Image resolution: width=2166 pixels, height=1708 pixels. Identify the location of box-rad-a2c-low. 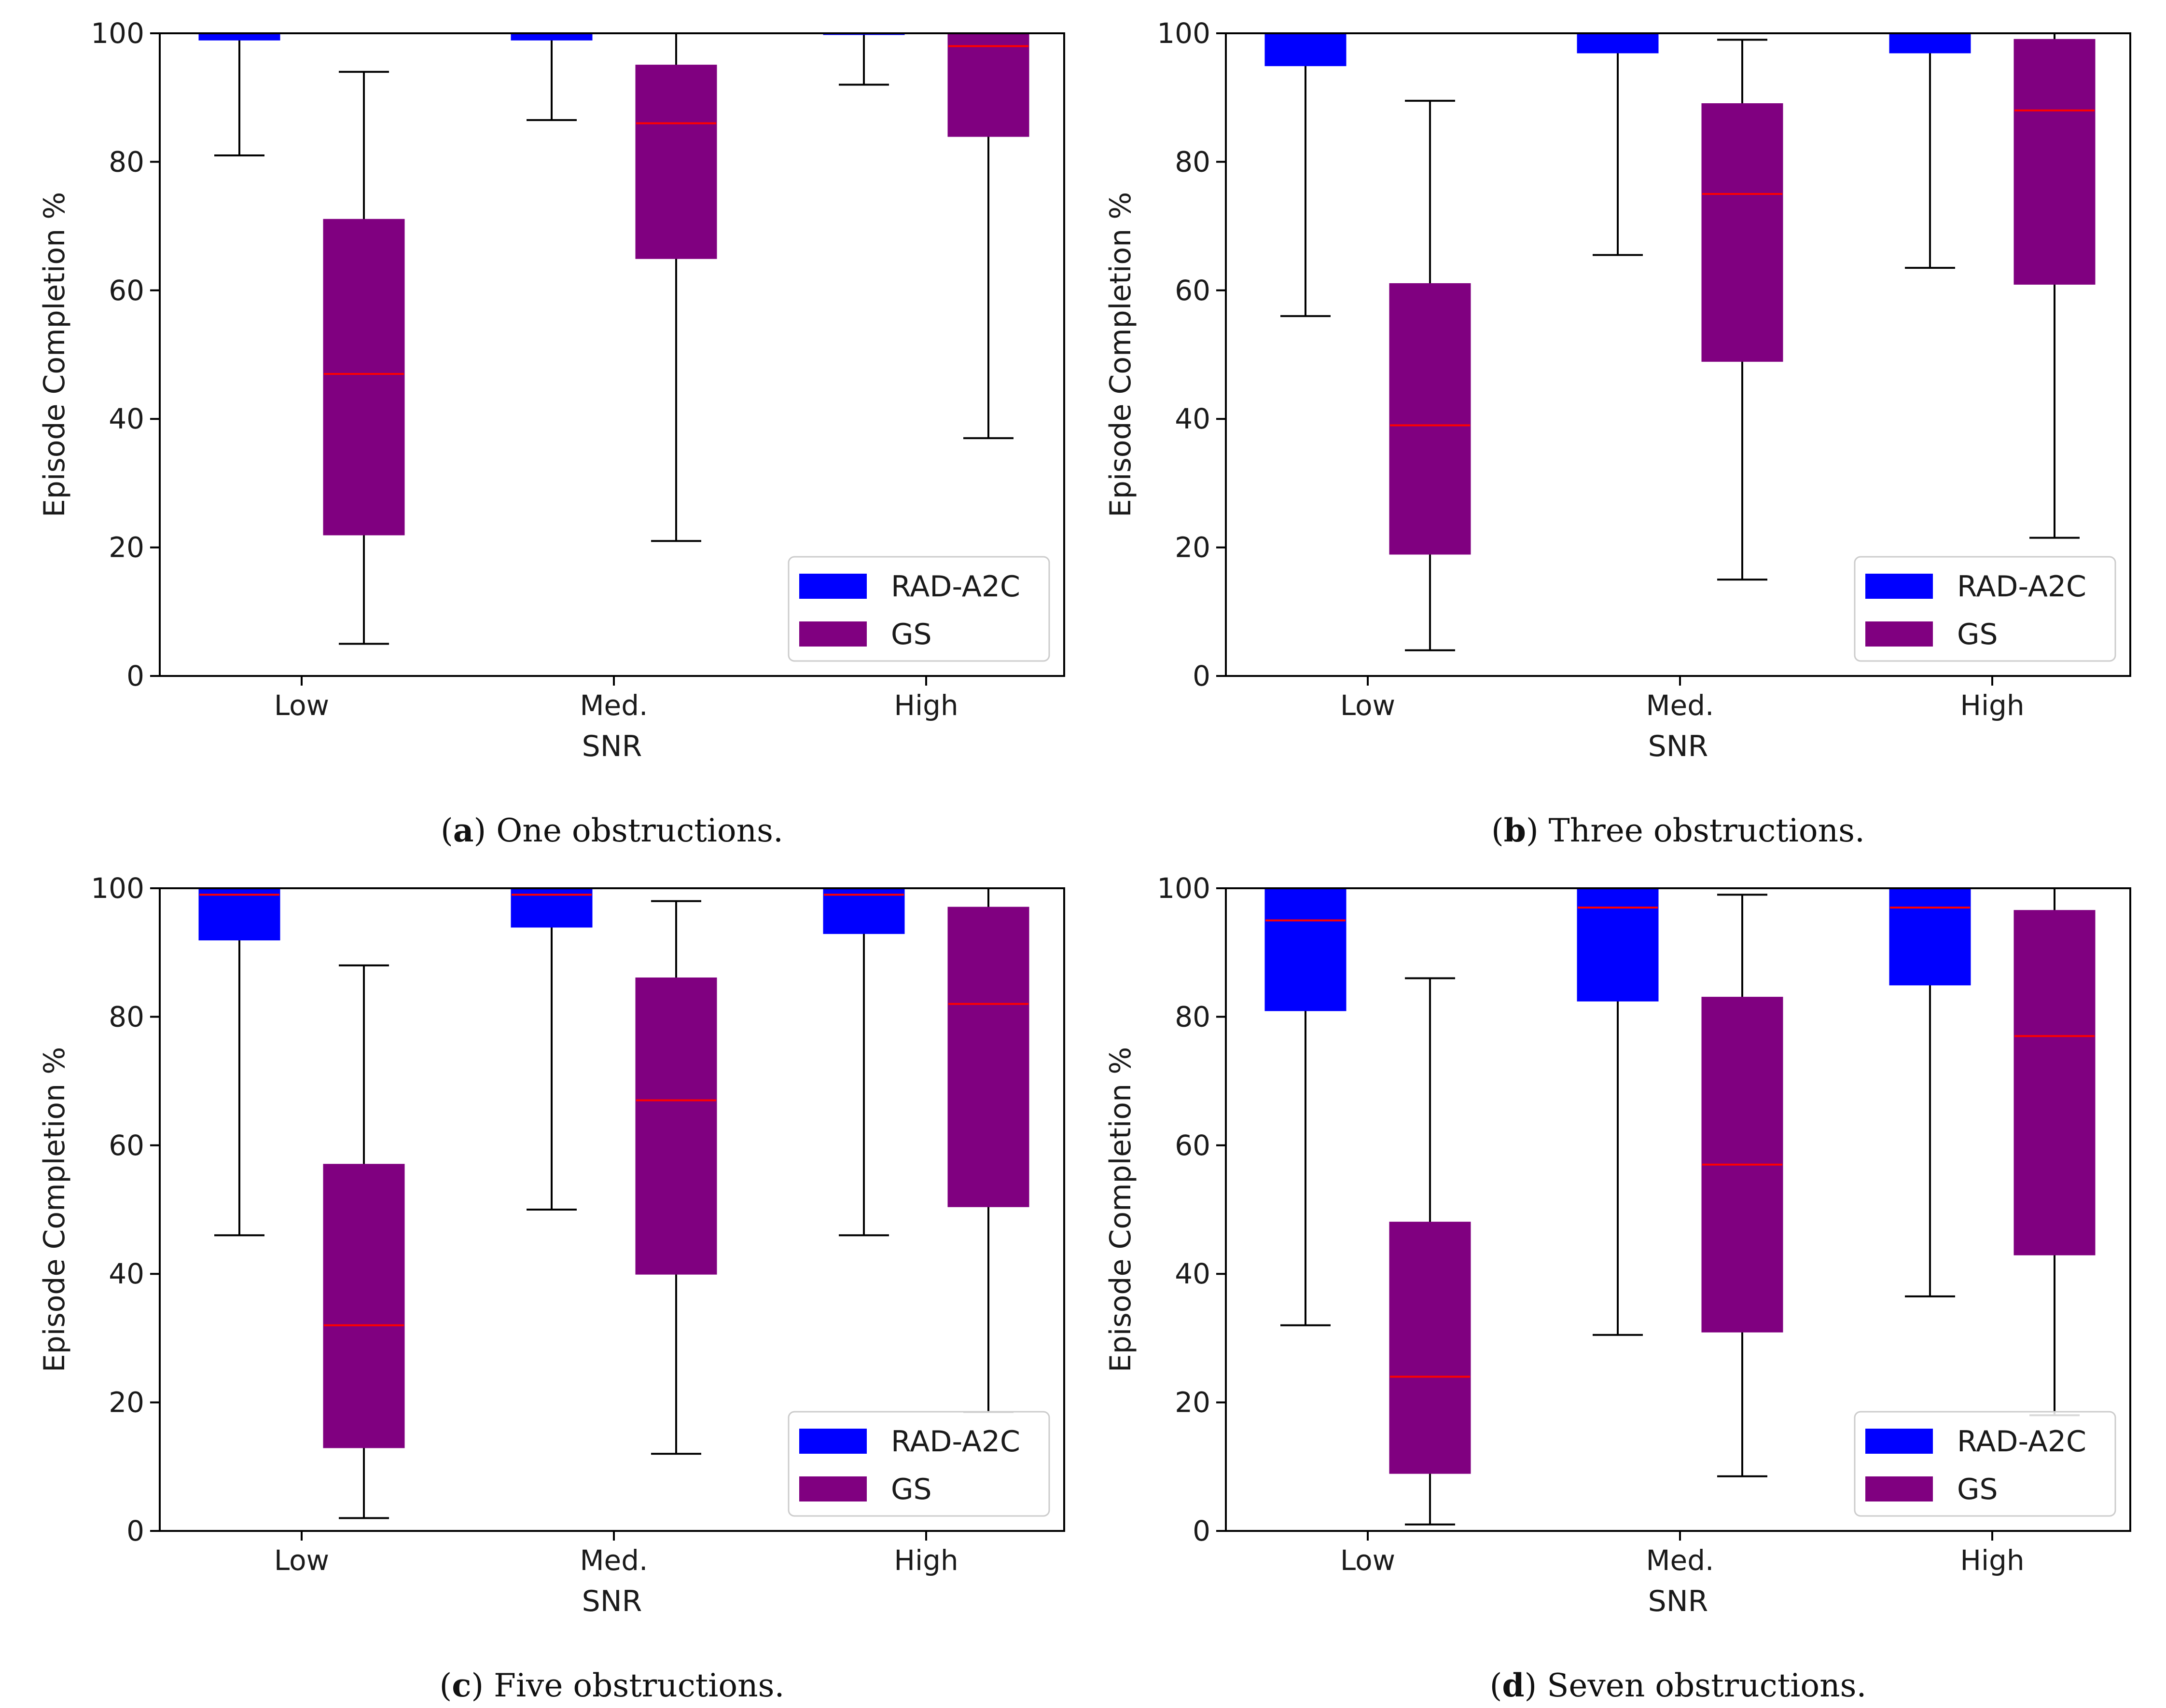
(1305, 1106).